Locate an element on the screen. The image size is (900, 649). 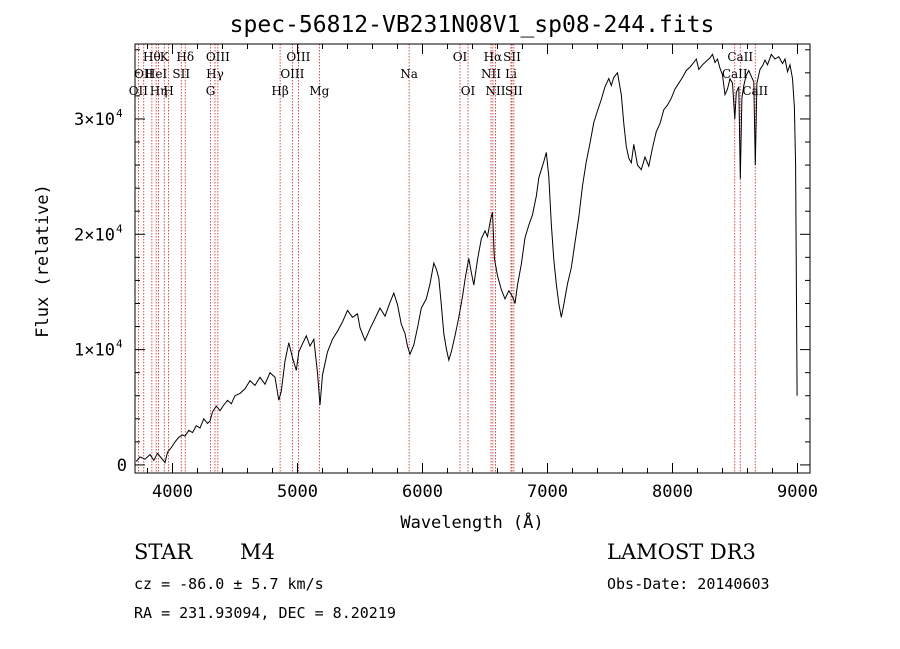
spectral-line-label: K is located at coordinates (165, 57).